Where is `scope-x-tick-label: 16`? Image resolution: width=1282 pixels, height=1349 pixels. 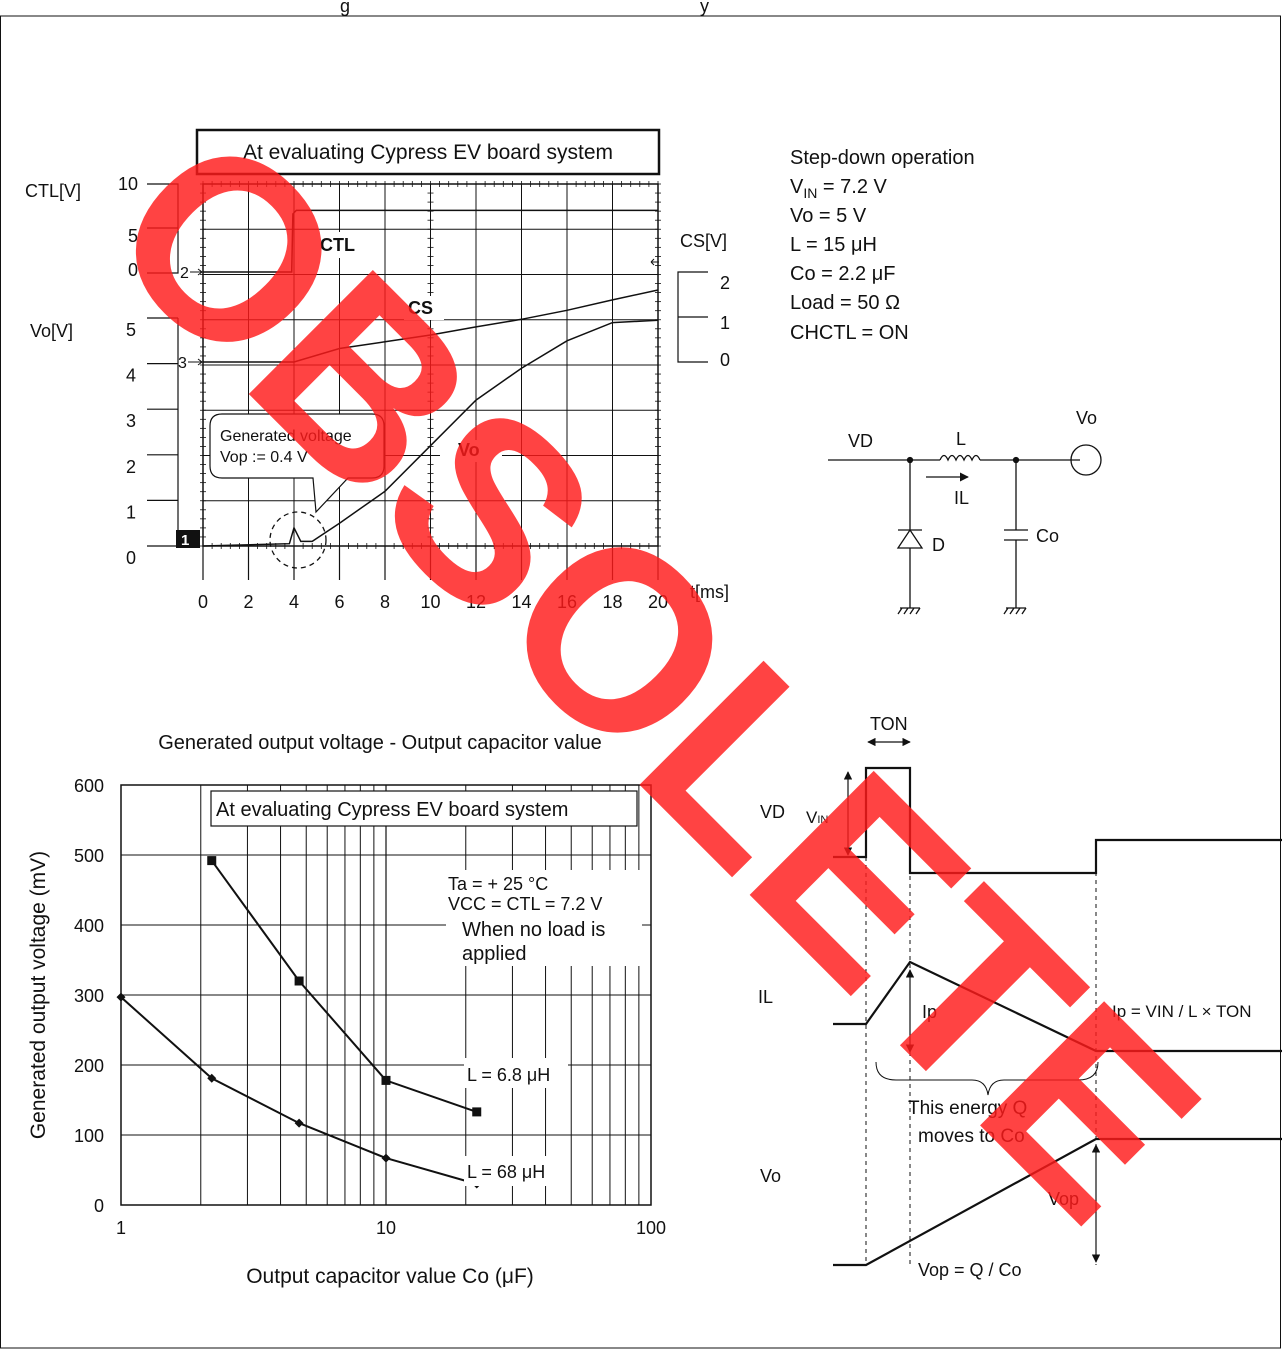 scope-x-tick-label: 16 is located at coordinates (567, 602).